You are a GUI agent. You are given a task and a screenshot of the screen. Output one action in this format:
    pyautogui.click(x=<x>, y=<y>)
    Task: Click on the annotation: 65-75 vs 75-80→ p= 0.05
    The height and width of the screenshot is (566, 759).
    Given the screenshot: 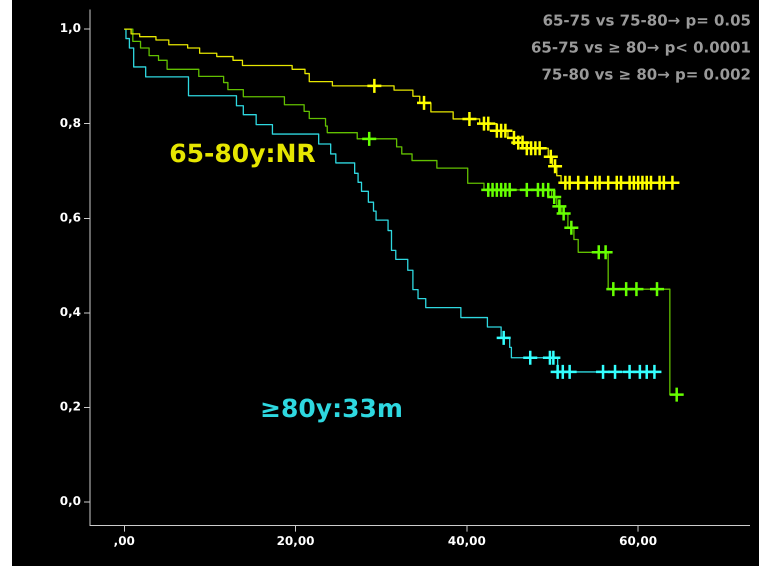 What is the action you would take?
    pyautogui.click(x=646, y=20)
    